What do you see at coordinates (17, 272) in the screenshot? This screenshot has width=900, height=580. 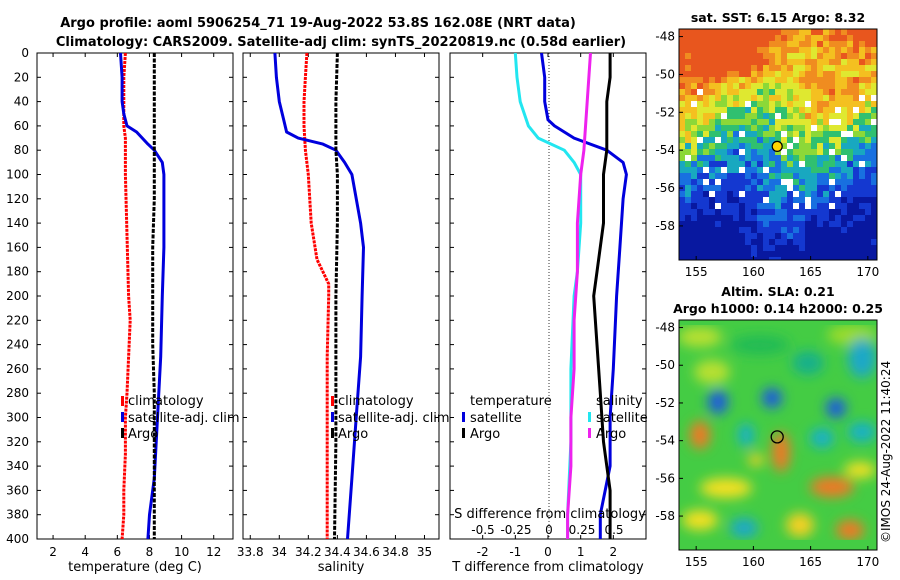 I see `depth-tick-label: 180` at bounding box center [17, 272].